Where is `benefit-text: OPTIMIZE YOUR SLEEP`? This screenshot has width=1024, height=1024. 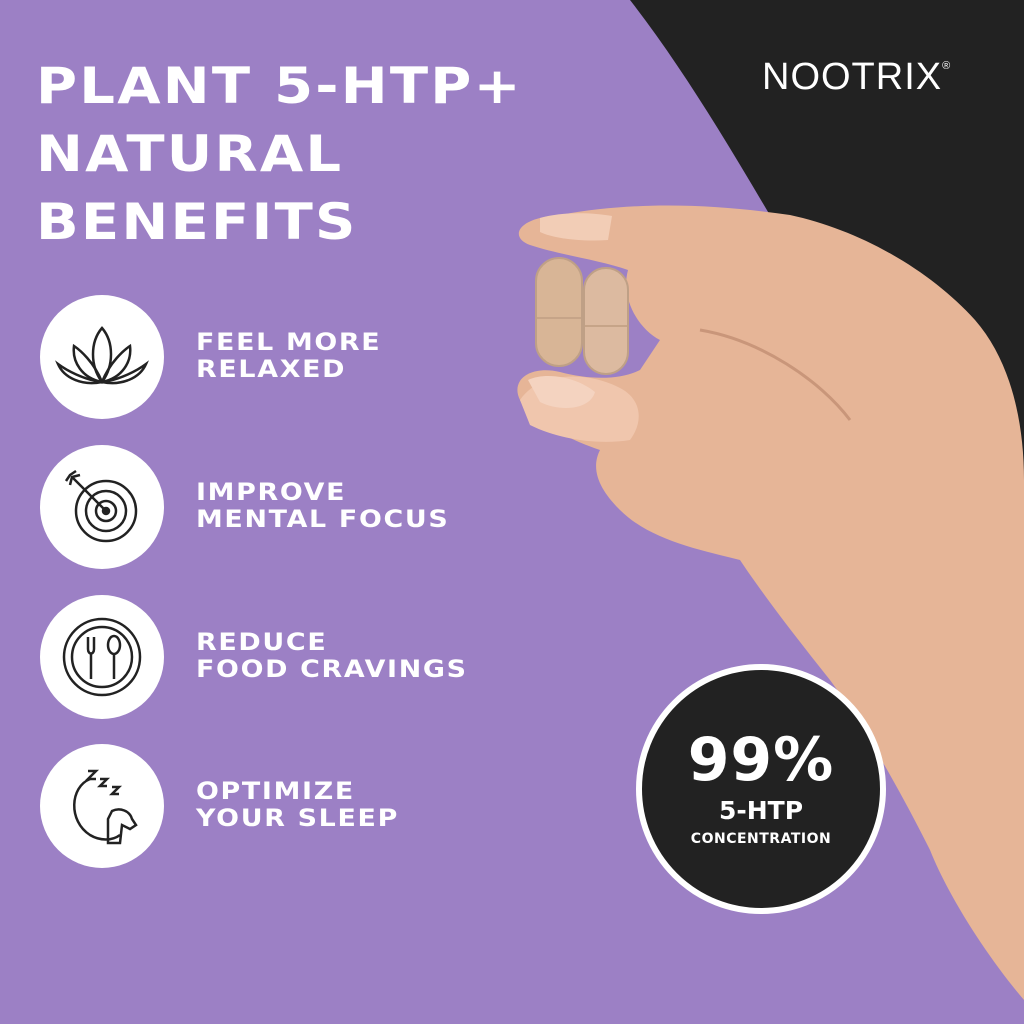
benefit-text: OPTIMIZE YOUR SLEEP is located at coordinates (297, 805).